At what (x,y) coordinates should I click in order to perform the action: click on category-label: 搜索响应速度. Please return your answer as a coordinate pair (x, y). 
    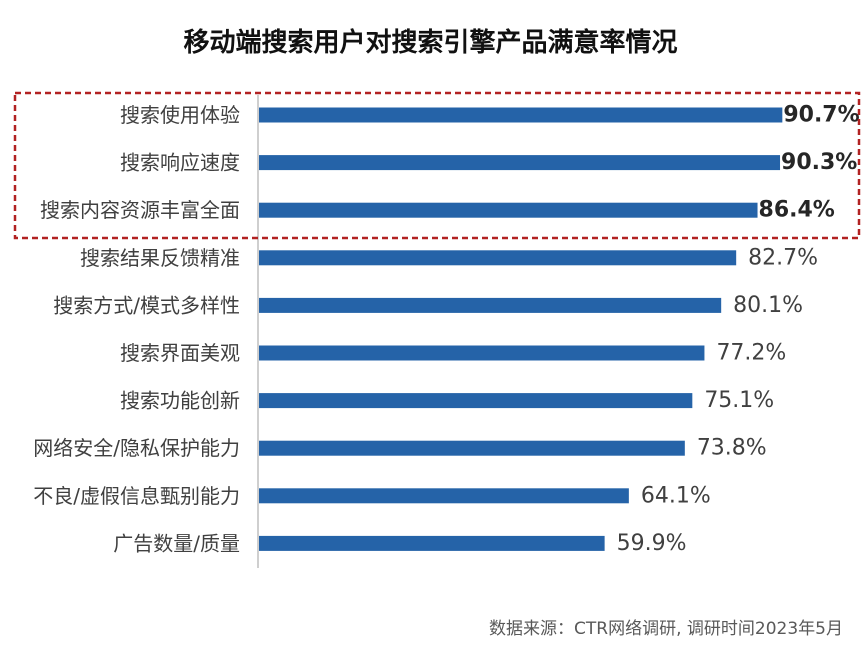
    Looking at the image, I should click on (180, 163).